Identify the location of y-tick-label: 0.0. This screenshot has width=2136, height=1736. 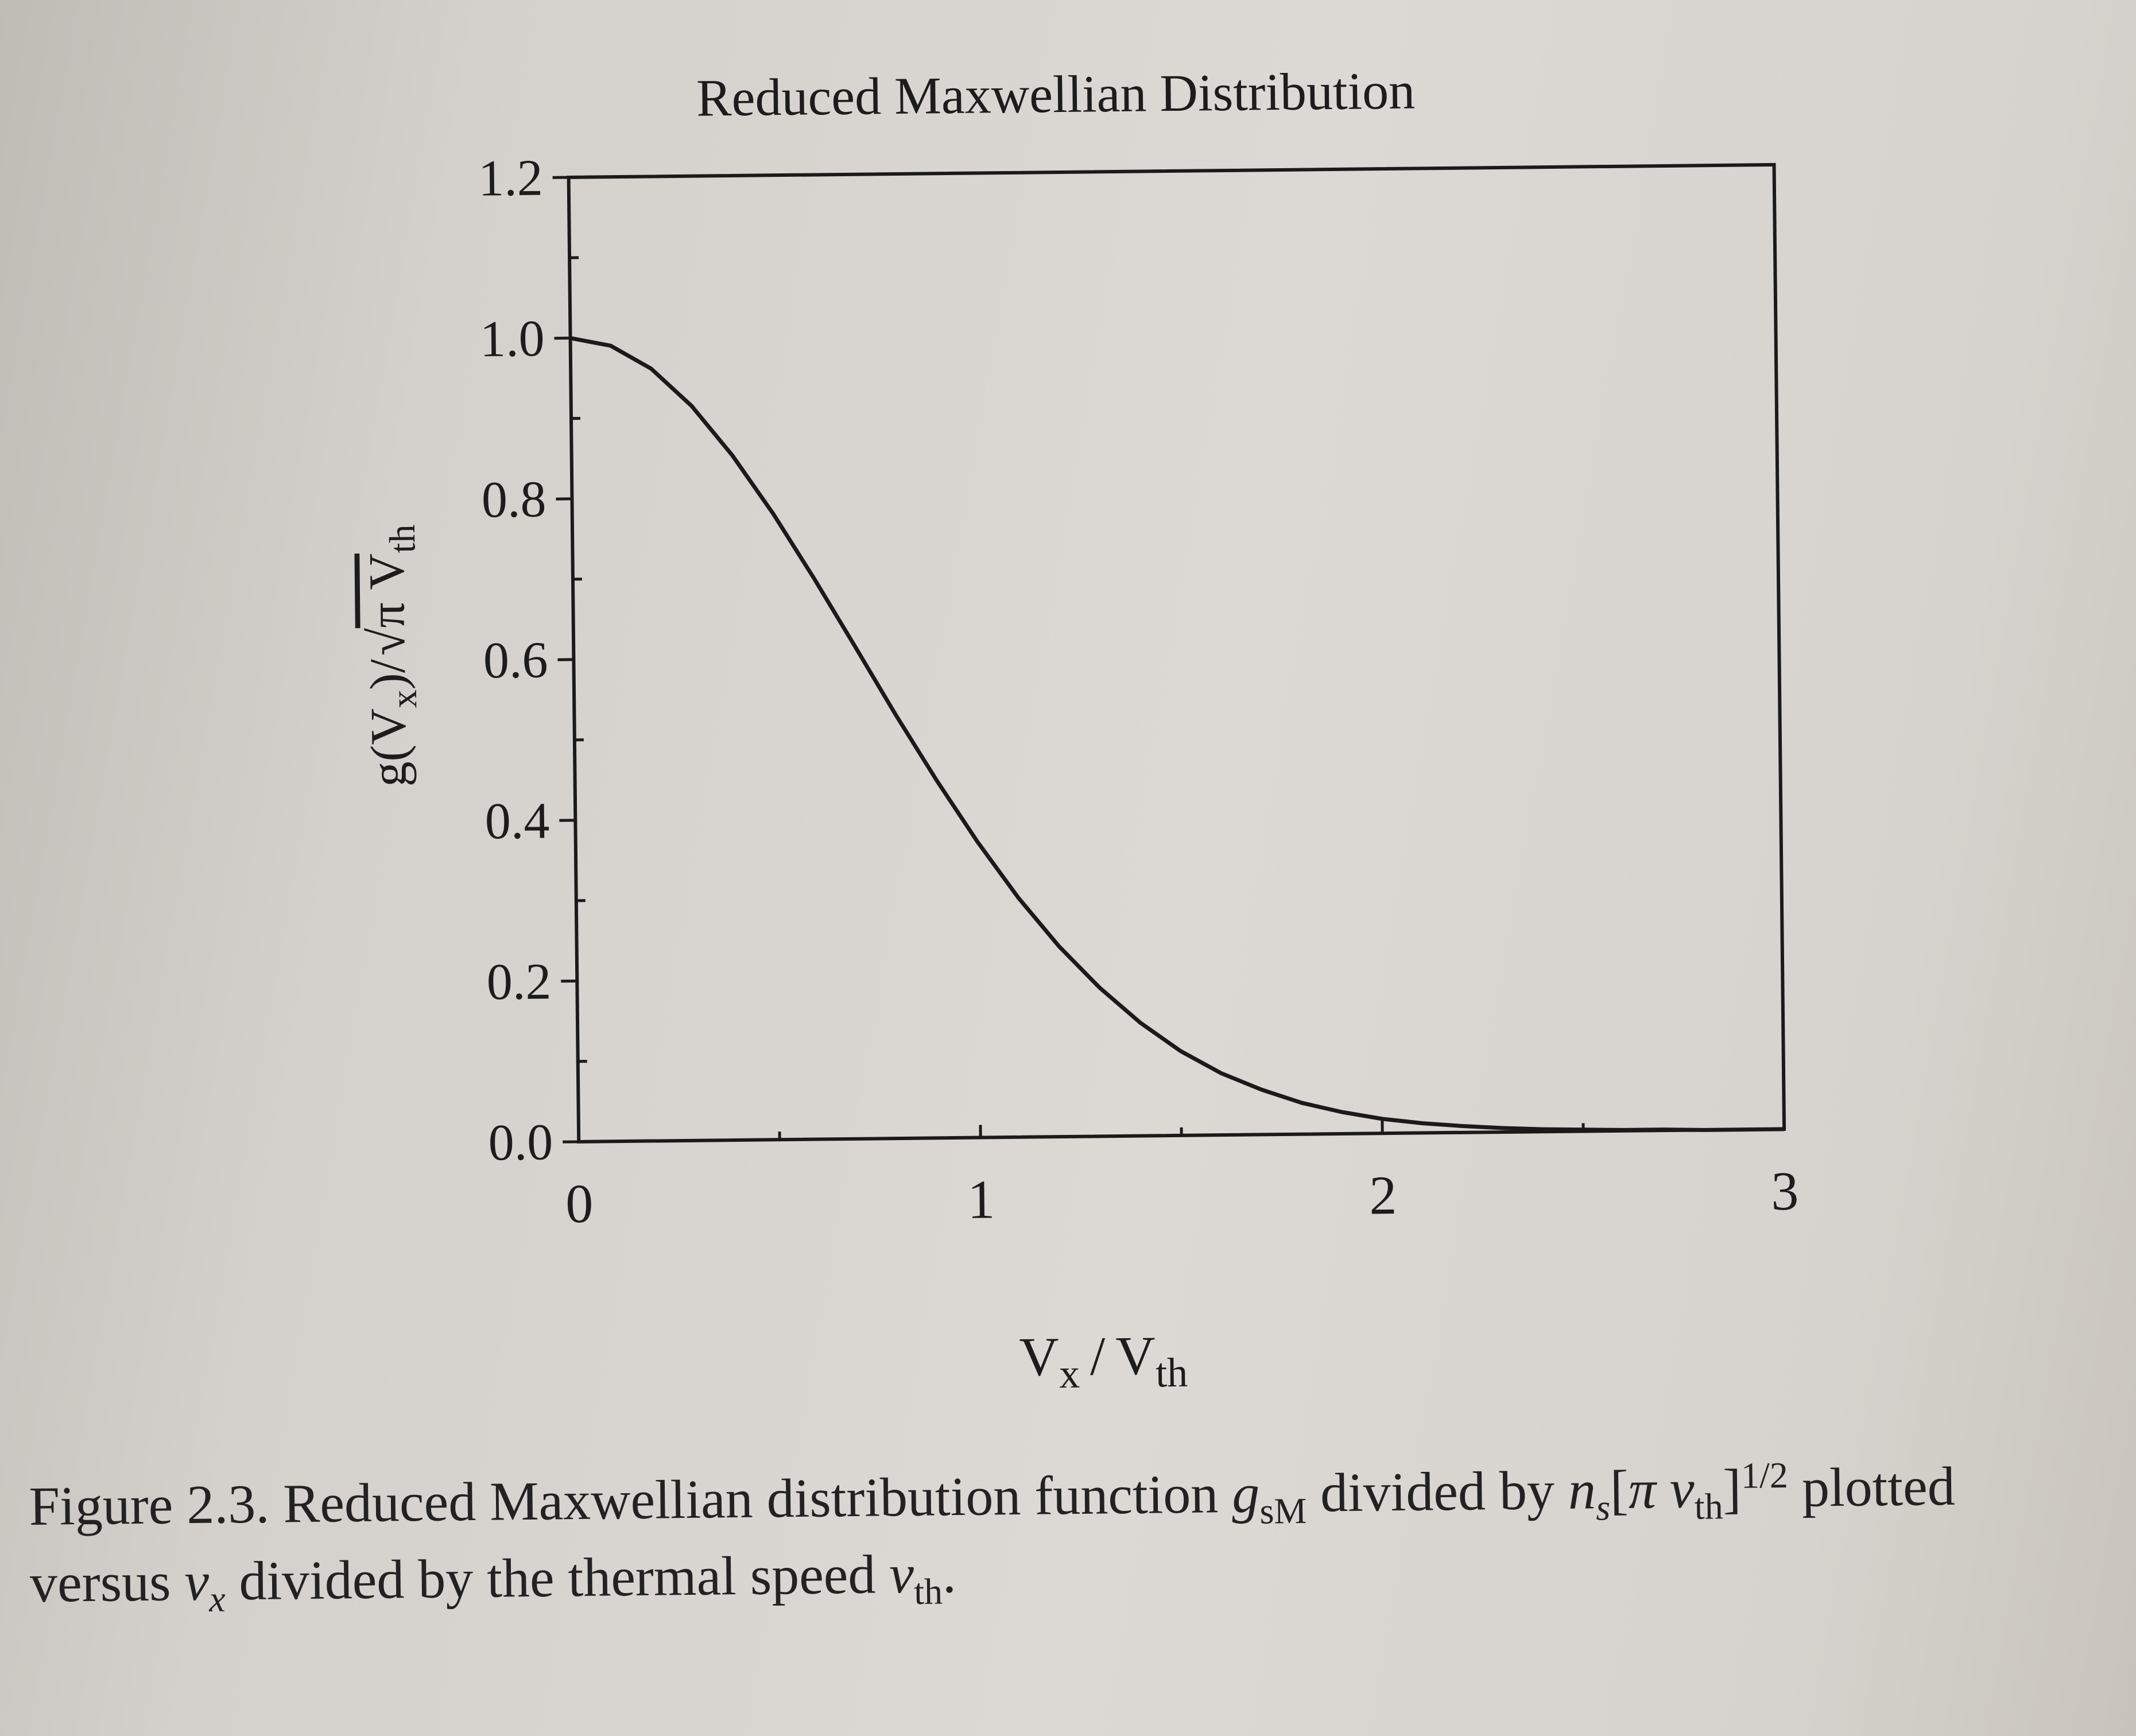
(520, 1142).